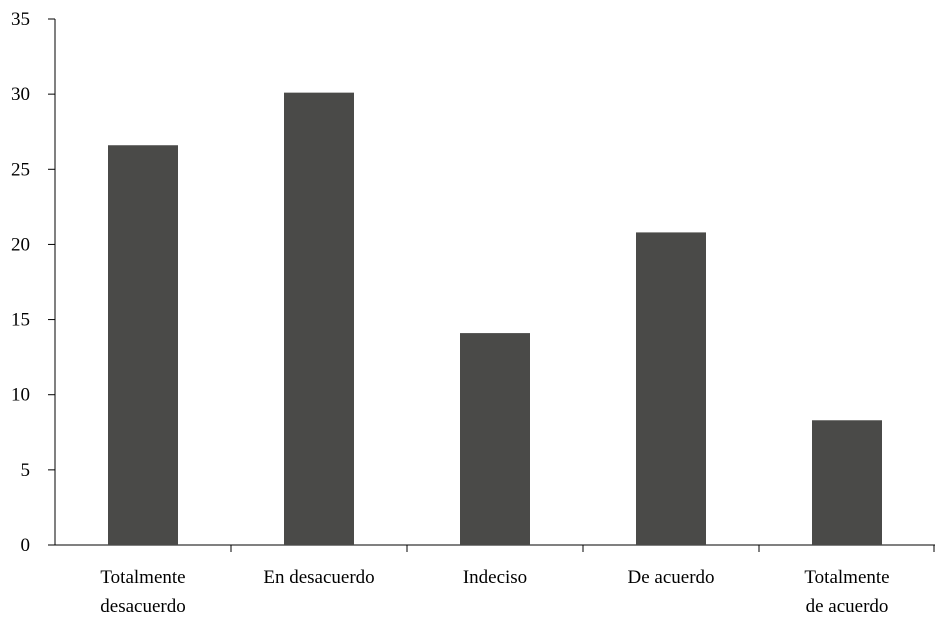 The image size is (935, 618). Describe the element at coordinates (20, 19) in the screenshot. I see `y-tick-label: 35` at that location.